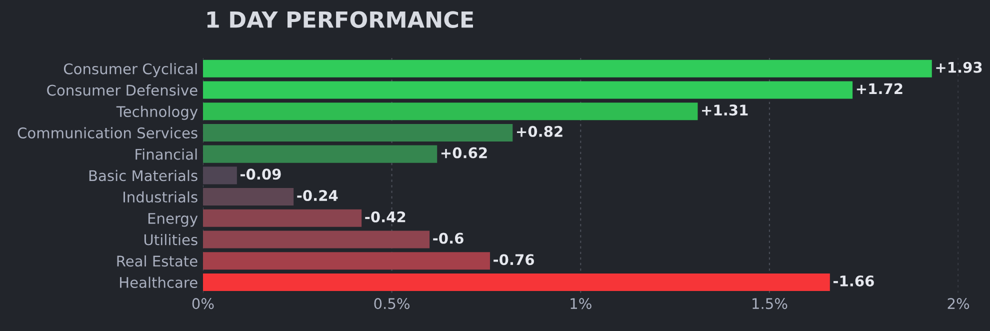 The image size is (990, 331). Describe the element at coordinates (514, 260) in the screenshot. I see `data-label: -0.76` at that location.